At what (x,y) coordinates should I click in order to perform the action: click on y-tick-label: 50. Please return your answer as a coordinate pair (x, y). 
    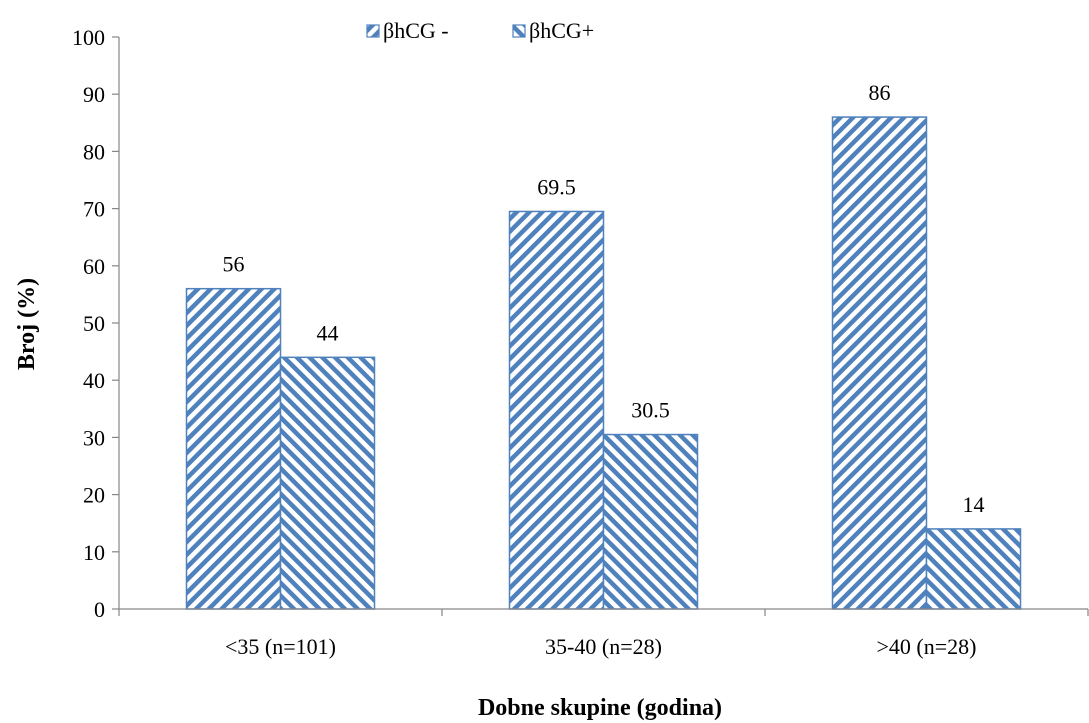
    Looking at the image, I should click on (94, 323).